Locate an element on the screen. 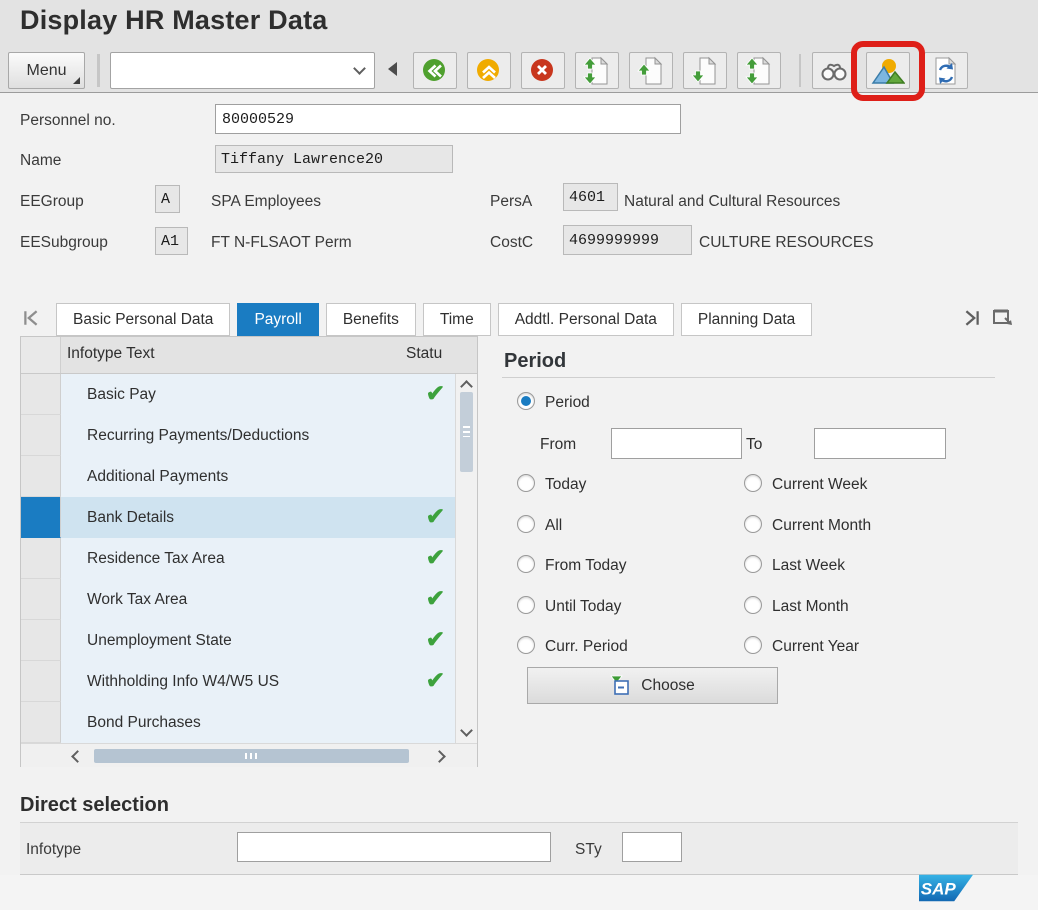 This screenshot has height=910, width=1038. horizontal-scrollbar-thumb is located at coordinates (251, 756).